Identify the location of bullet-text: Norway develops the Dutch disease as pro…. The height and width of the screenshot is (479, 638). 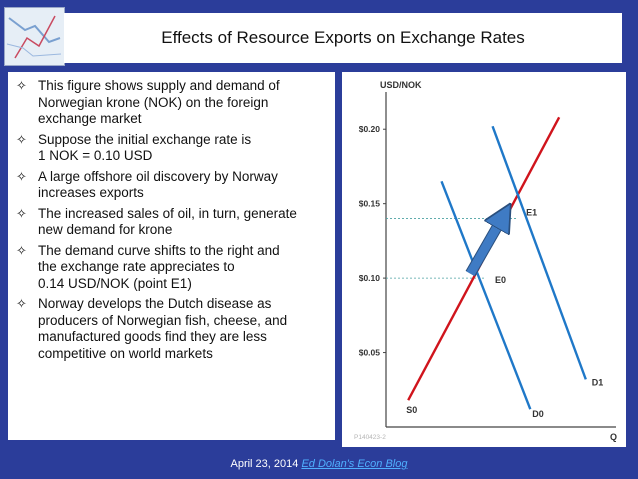
(163, 328).